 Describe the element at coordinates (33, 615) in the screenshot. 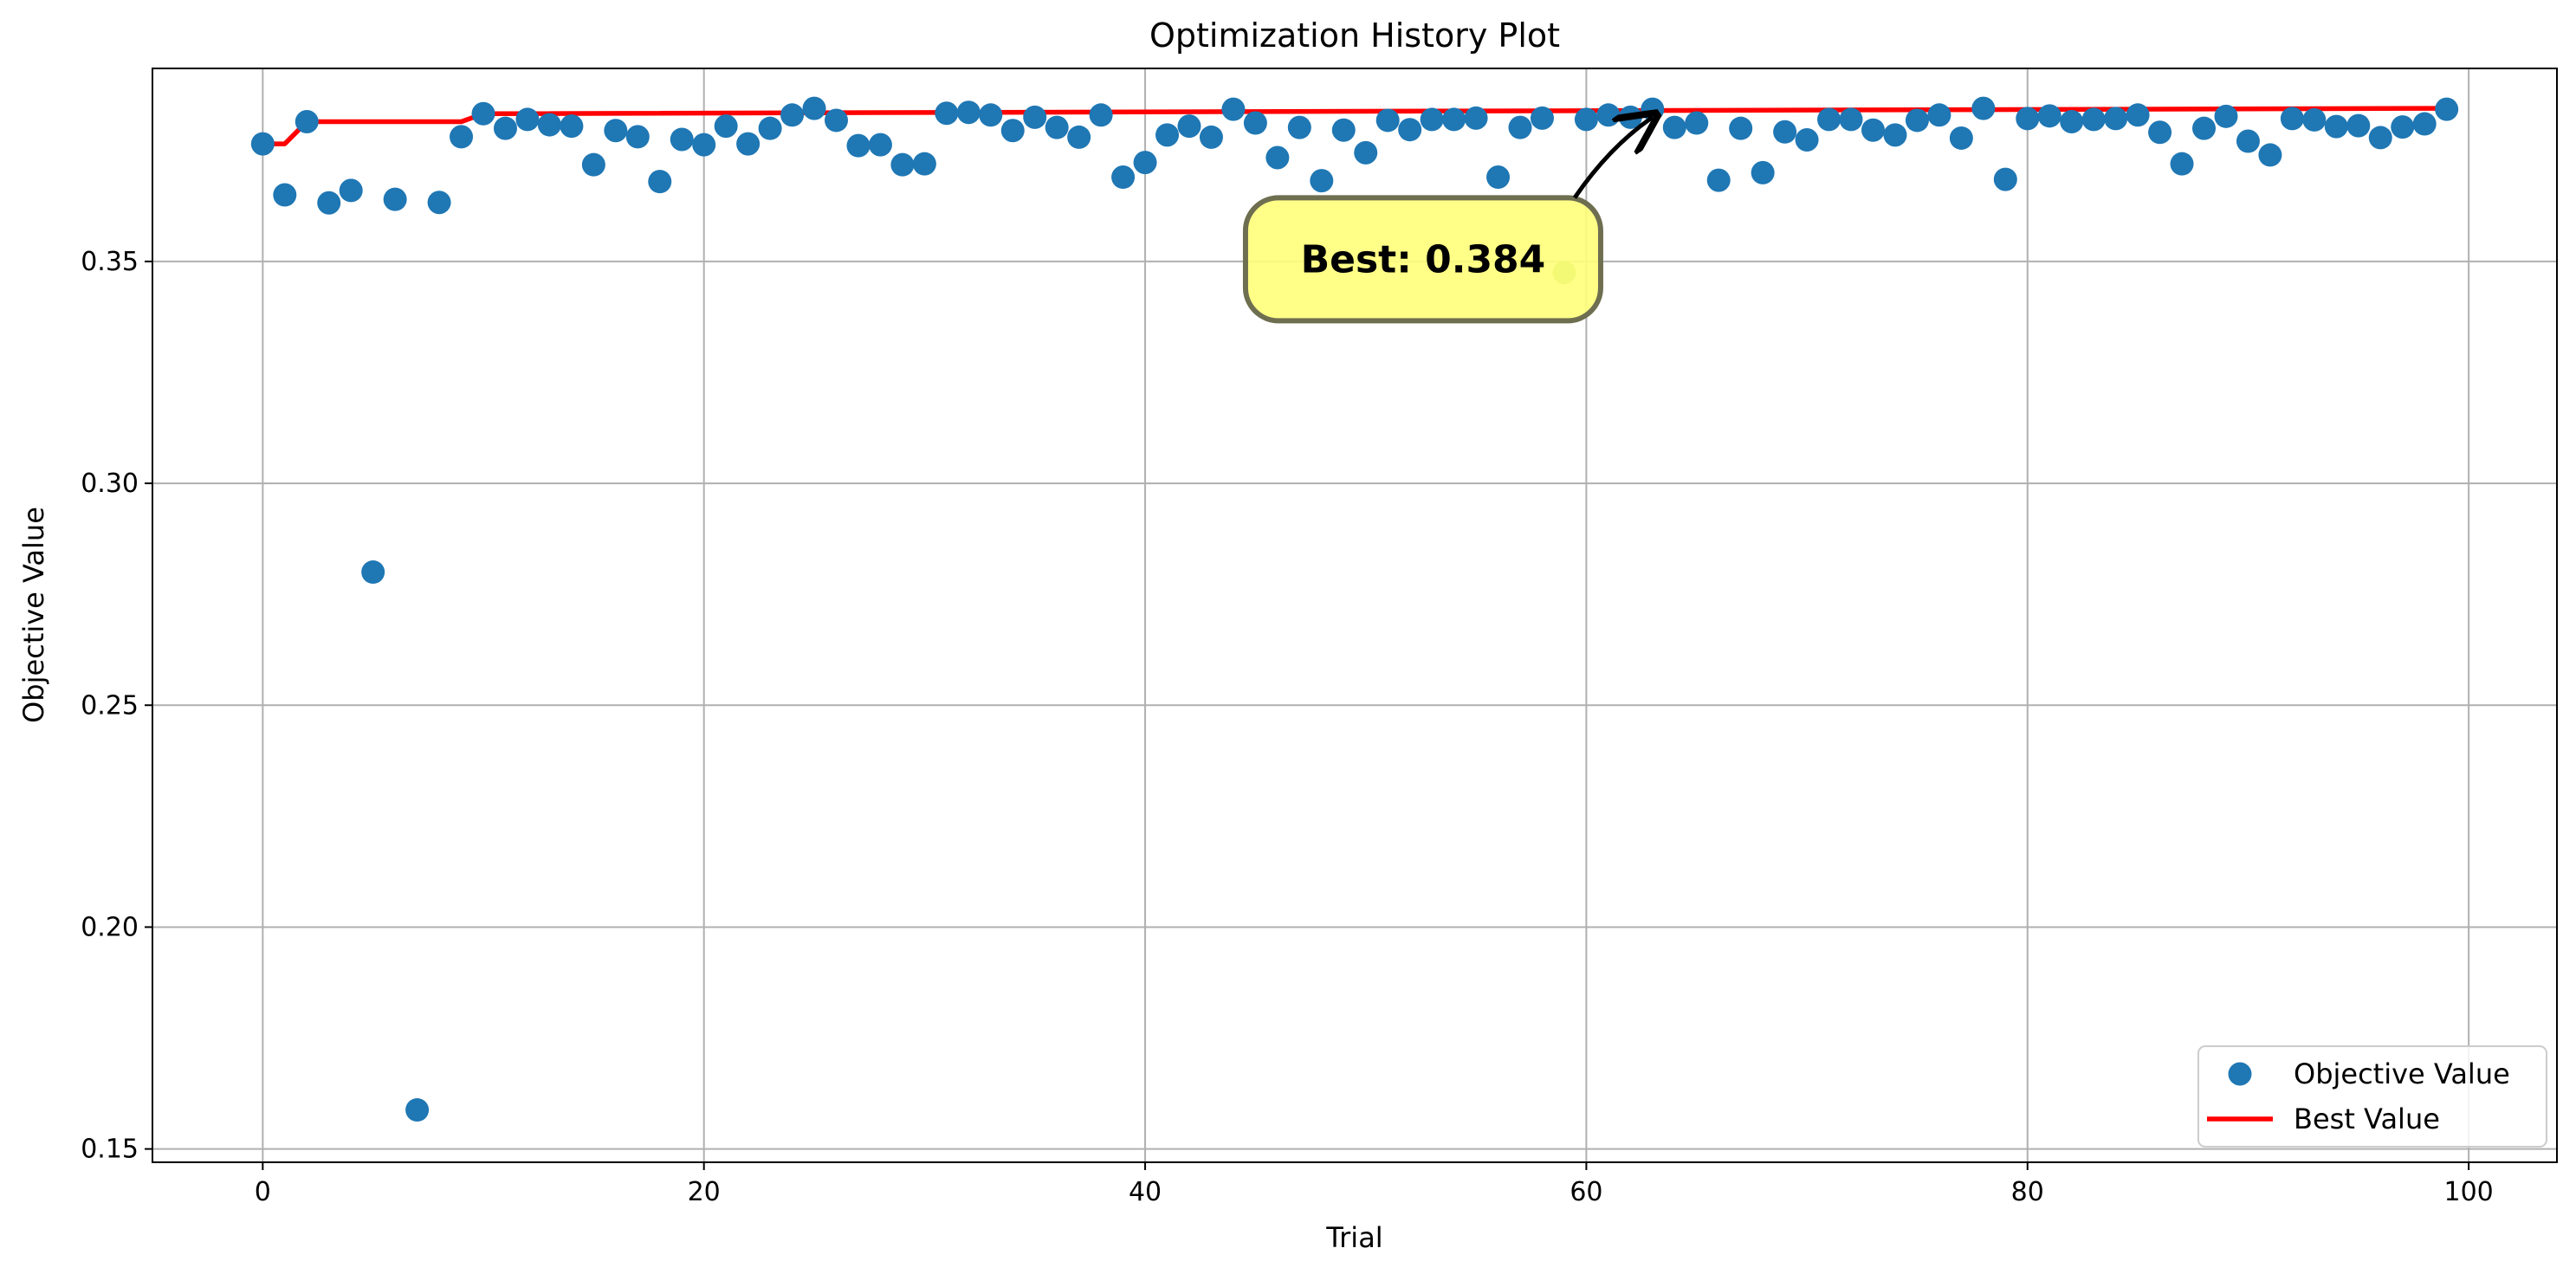

I see `y-axis-label: Objective Value` at that location.